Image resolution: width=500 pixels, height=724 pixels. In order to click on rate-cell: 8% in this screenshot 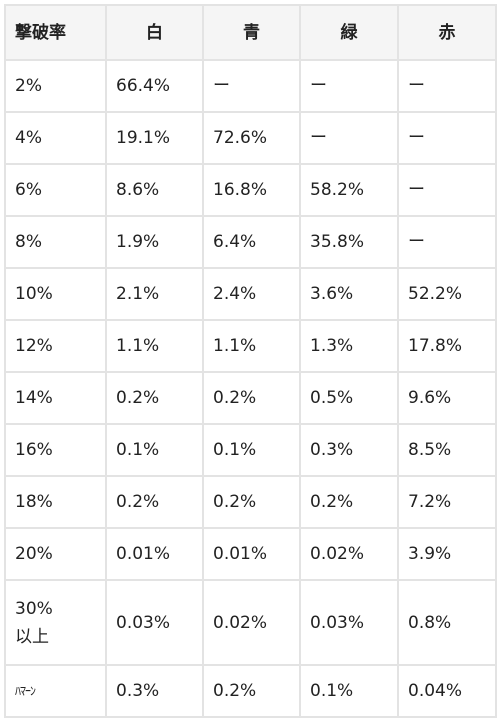, I will do `click(55, 242)`.